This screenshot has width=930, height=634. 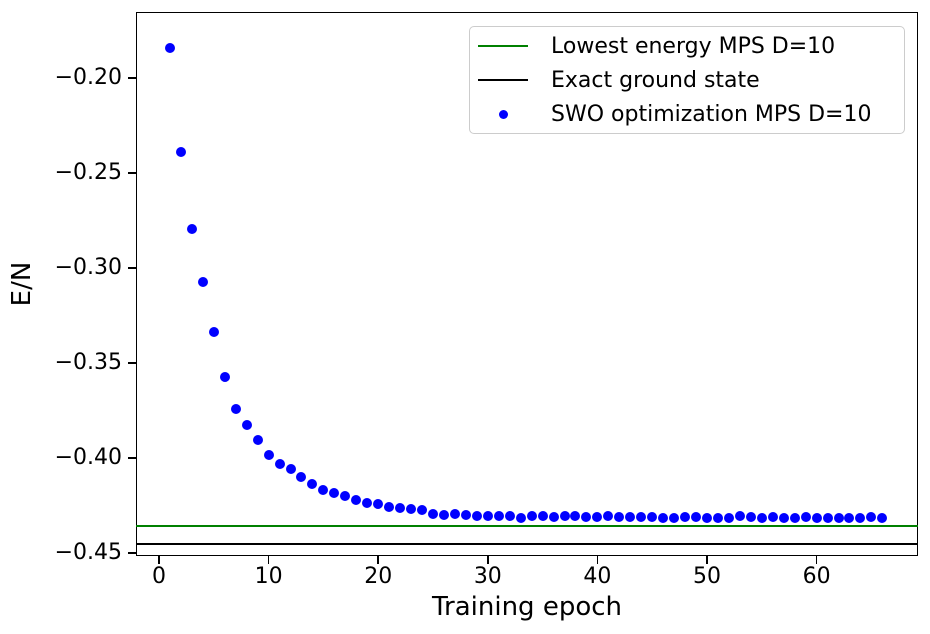 What do you see at coordinates (22, 284) in the screenshot?
I see `y-axis-label: E/N` at bounding box center [22, 284].